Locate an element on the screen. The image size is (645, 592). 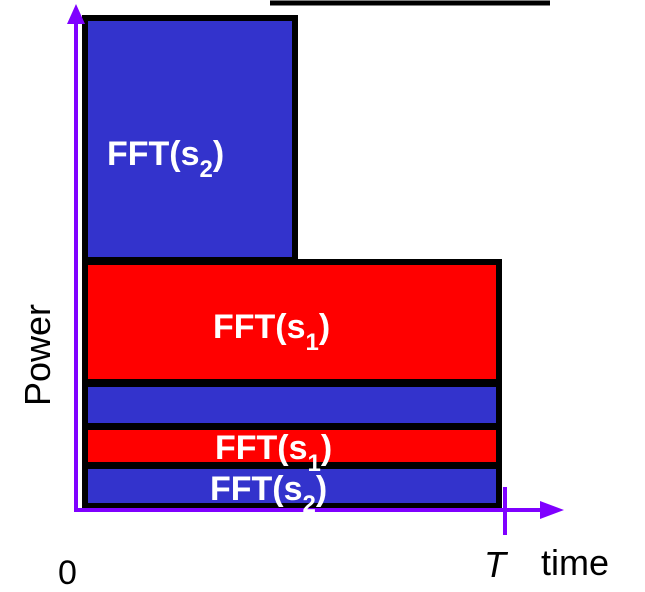
y-axis-label: Power is located at coordinates (37, 355).